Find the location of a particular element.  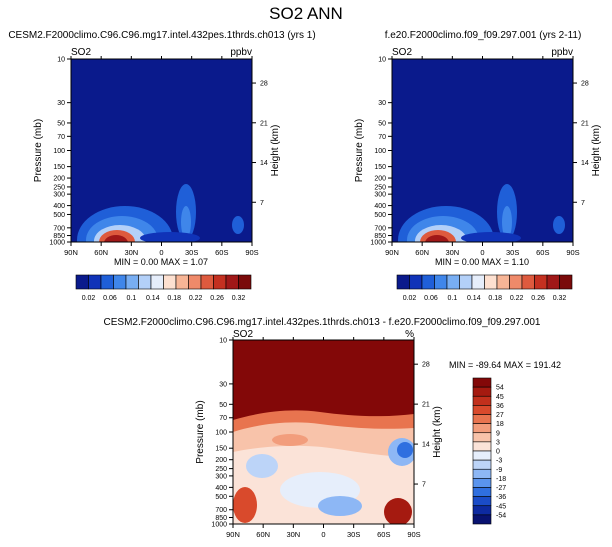

y2-tick-label: 21 is located at coordinates (426, 405).